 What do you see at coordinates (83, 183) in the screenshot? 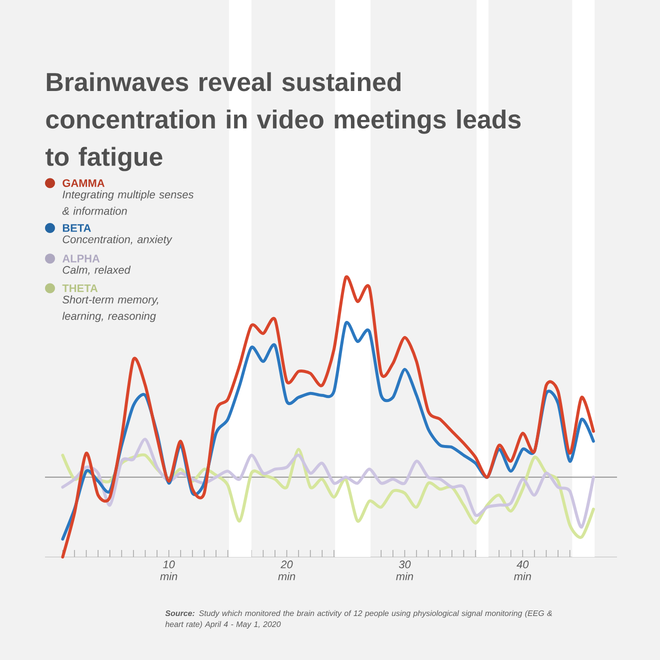
I see `text: GAMMA` at bounding box center [83, 183].